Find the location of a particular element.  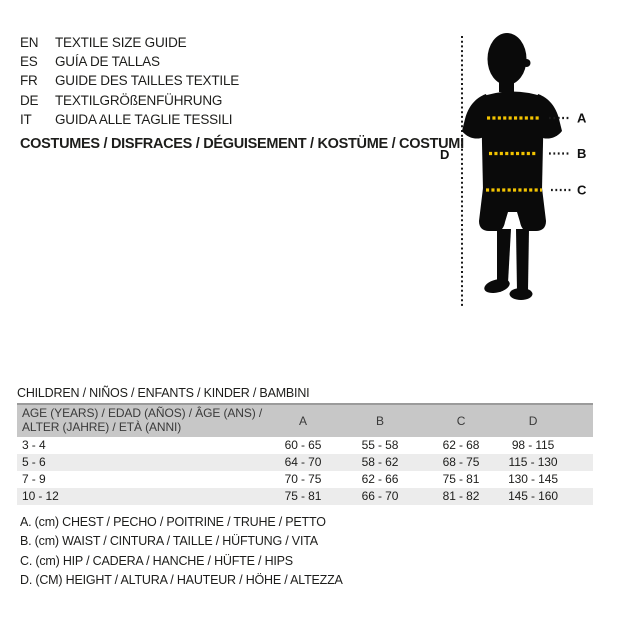

hip-range-cell: 68 - 75 is located at coordinates (461, 462).